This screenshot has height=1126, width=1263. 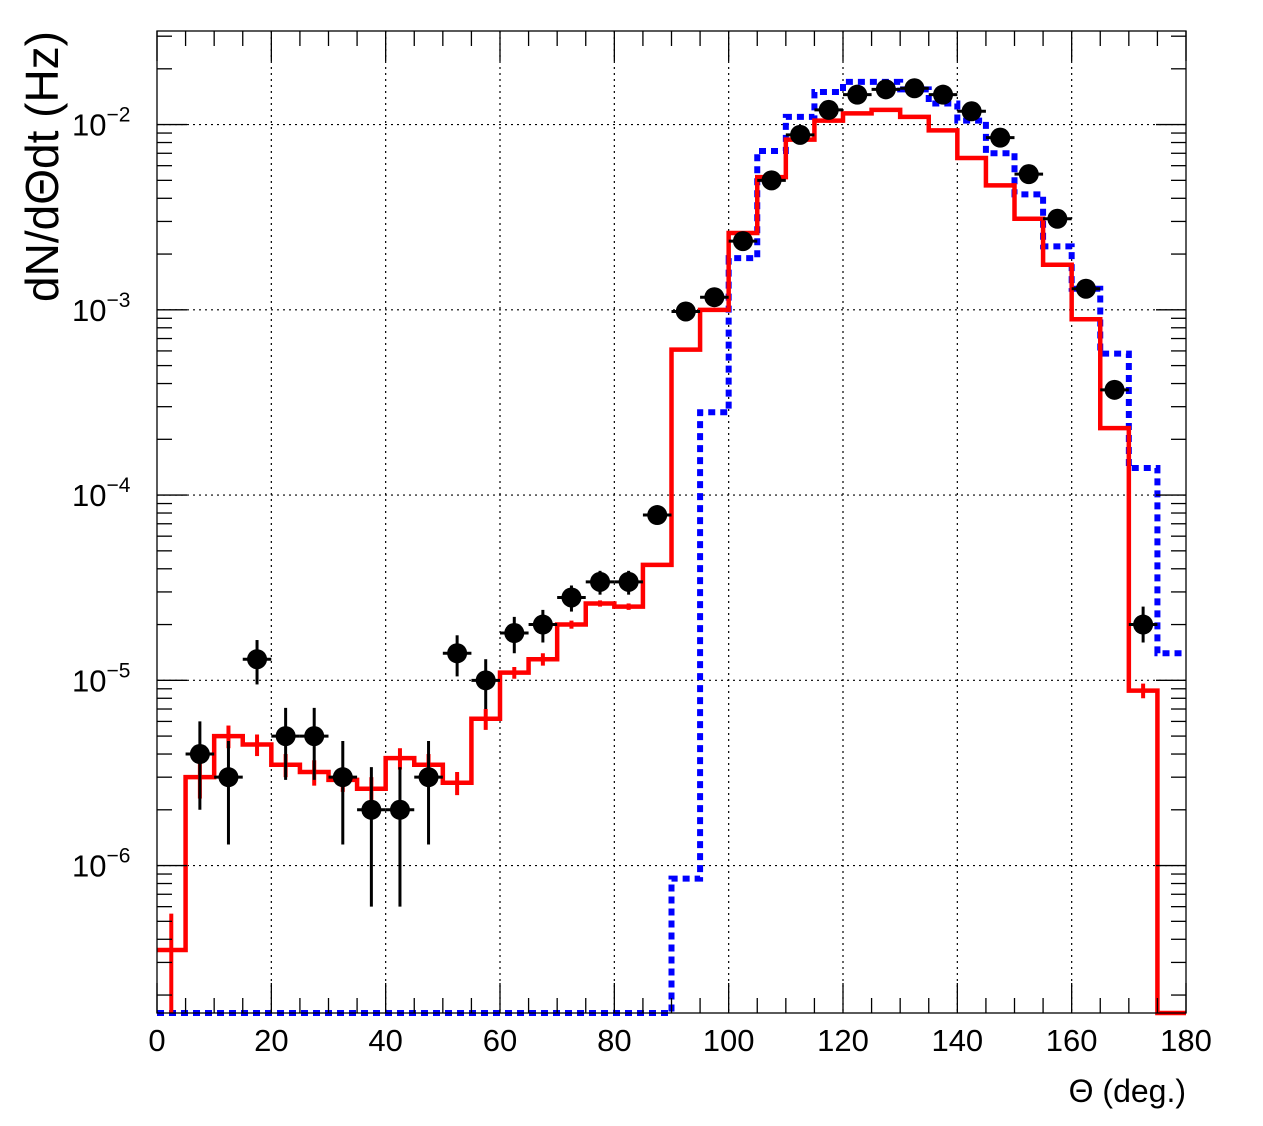 I want to click on y-tick-exponent: −2, so click(x=118, y=115).